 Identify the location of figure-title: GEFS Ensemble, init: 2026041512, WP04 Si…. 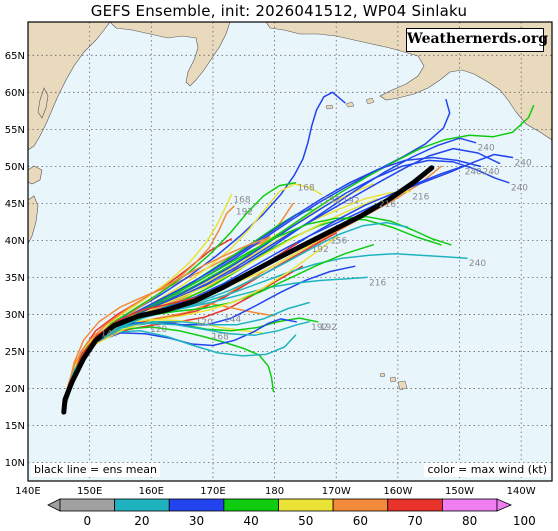
(279, 11).